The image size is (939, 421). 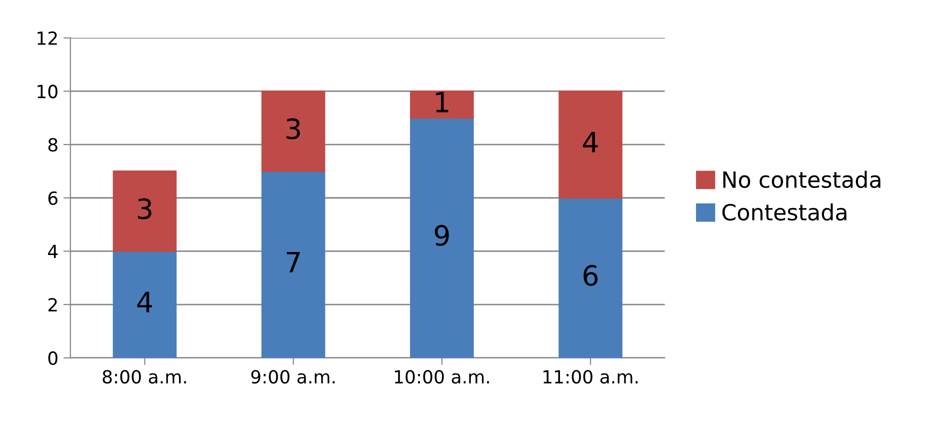 I want to click on x-tick-label: 11:00 a.m., so click(x=591, y=377).